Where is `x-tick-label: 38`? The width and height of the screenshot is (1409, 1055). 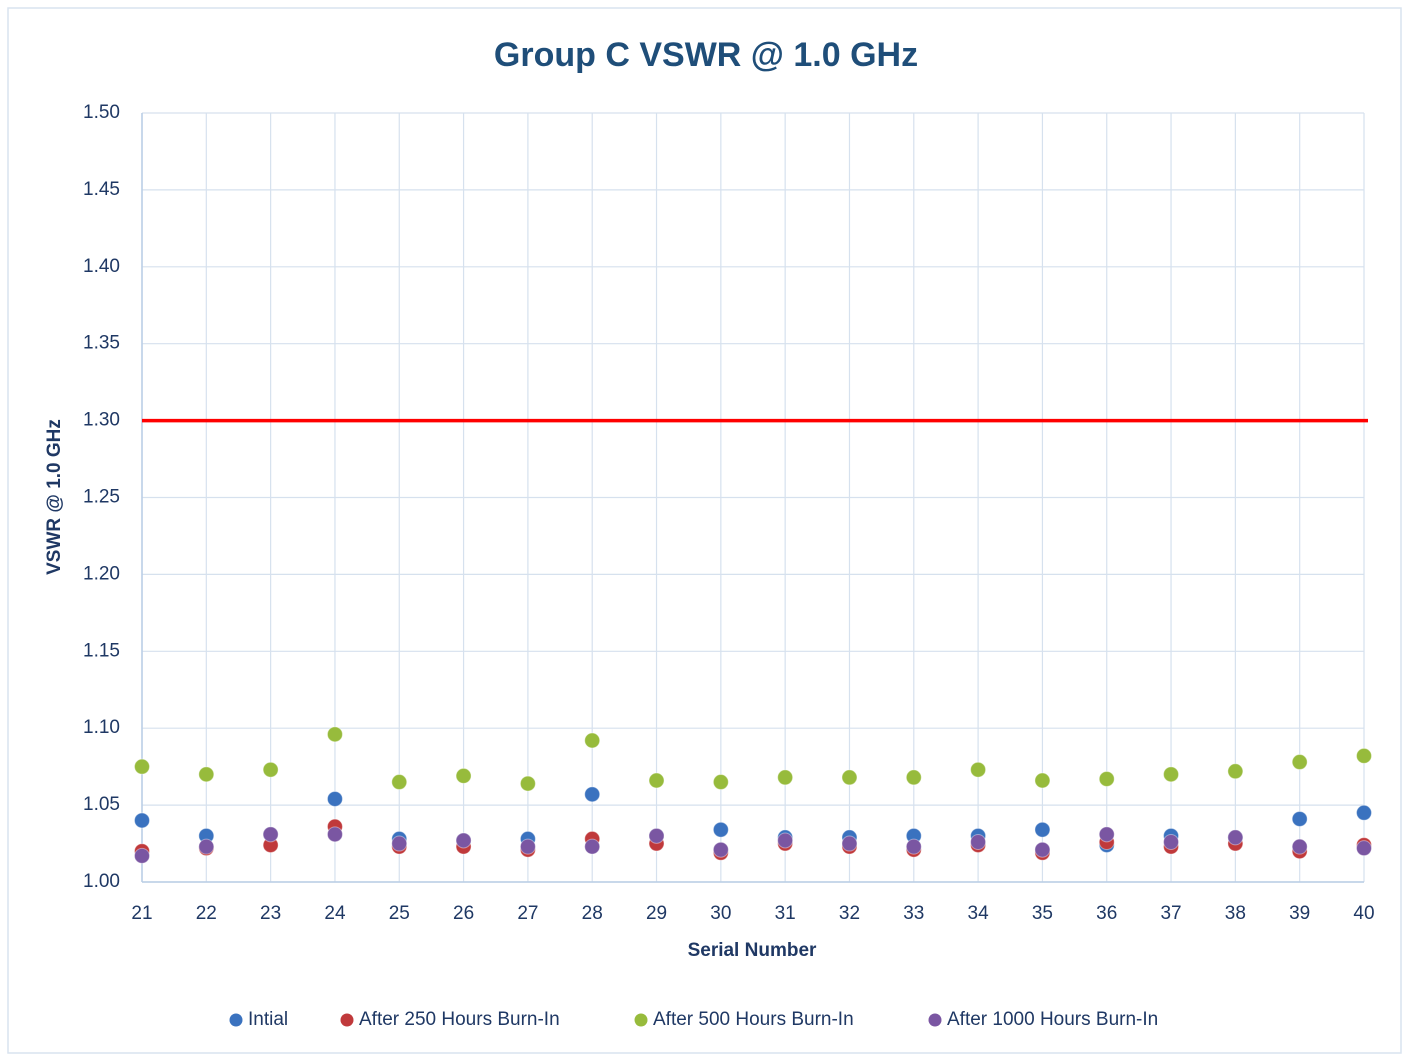 x-tick-label: 38 is located at coordinates (1235, 913).